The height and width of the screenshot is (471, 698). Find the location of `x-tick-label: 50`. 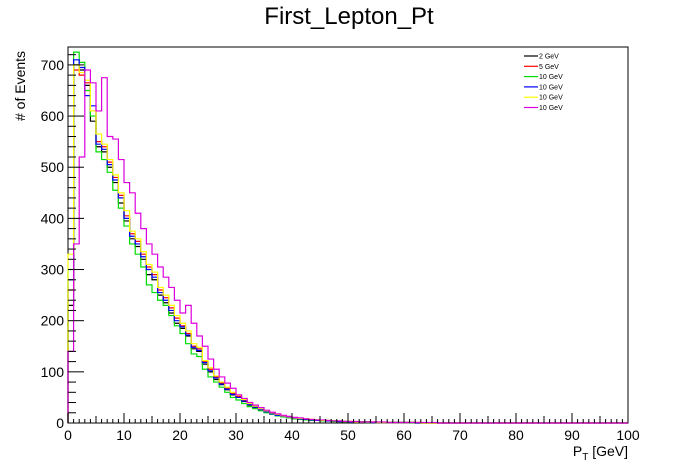

x-tick-label: 50 is located at coordinates (348, 435).